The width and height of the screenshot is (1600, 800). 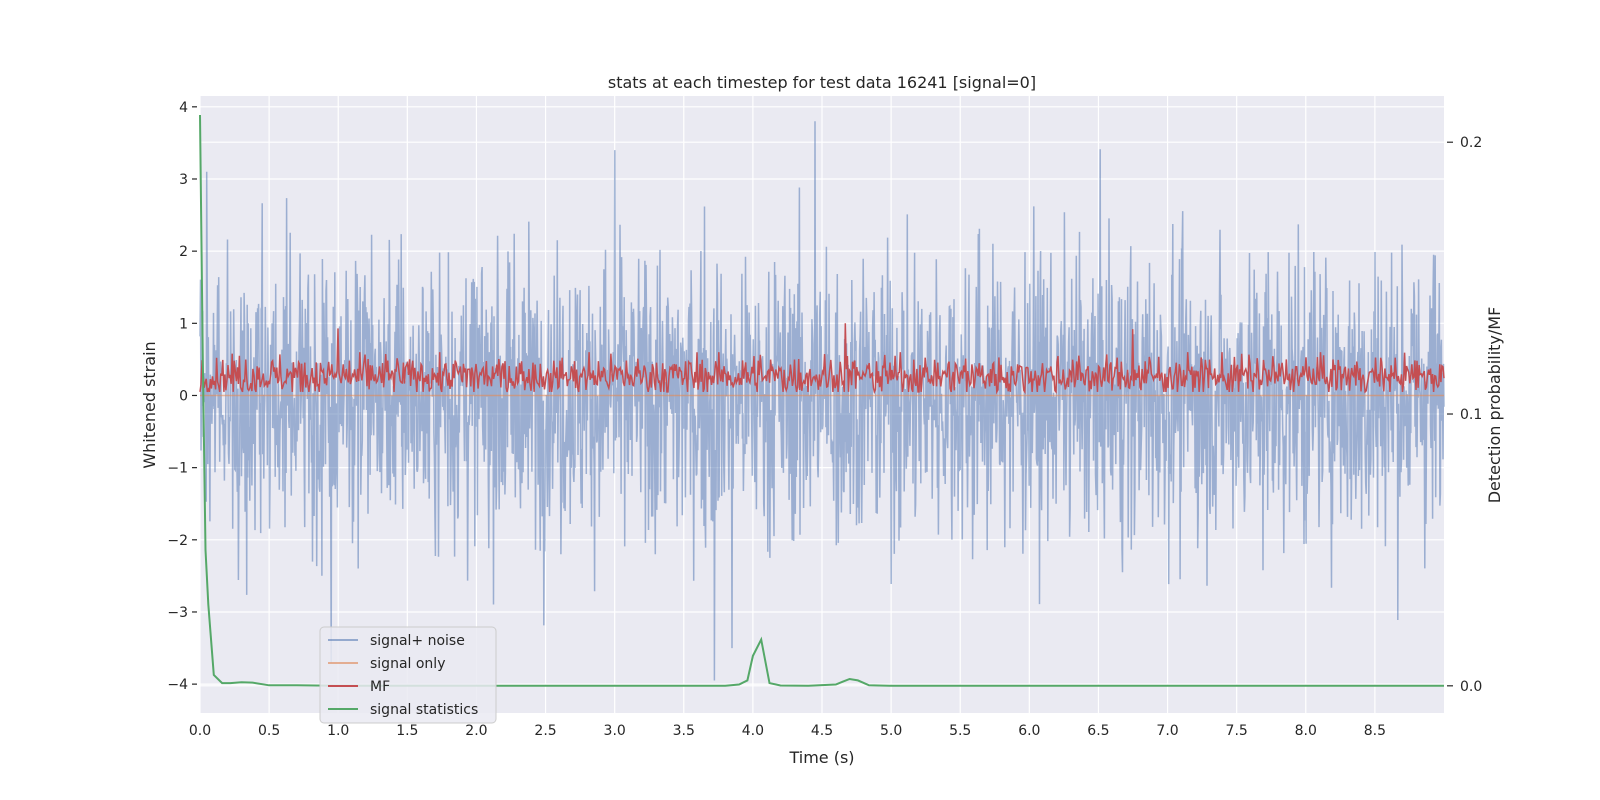 I want to click on right-axis-title: Detection probability/MF, so click(x=1494, y=405).